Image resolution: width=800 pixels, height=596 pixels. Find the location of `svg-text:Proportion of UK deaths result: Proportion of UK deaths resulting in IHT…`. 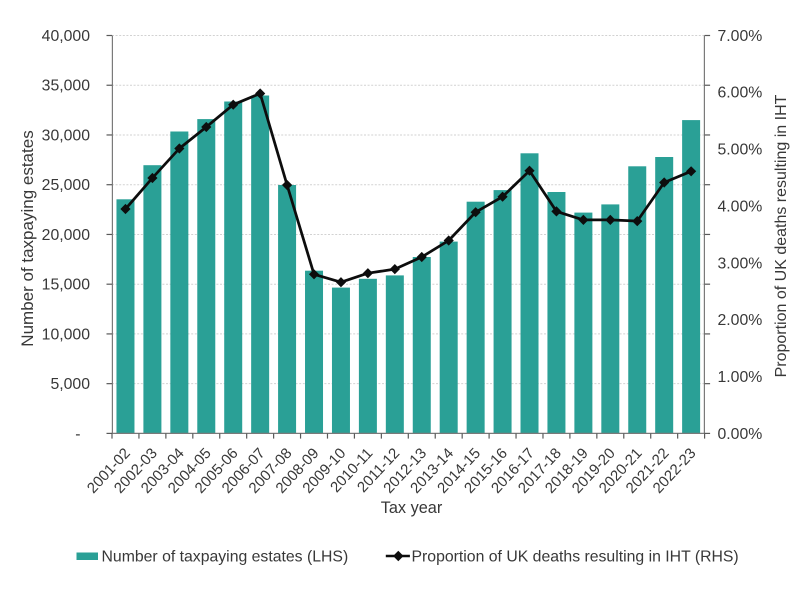

svg-text:Proportion of UK deaths result: Proportion of UK deaths resulting in IHT… is located at coordinates (575, 557).